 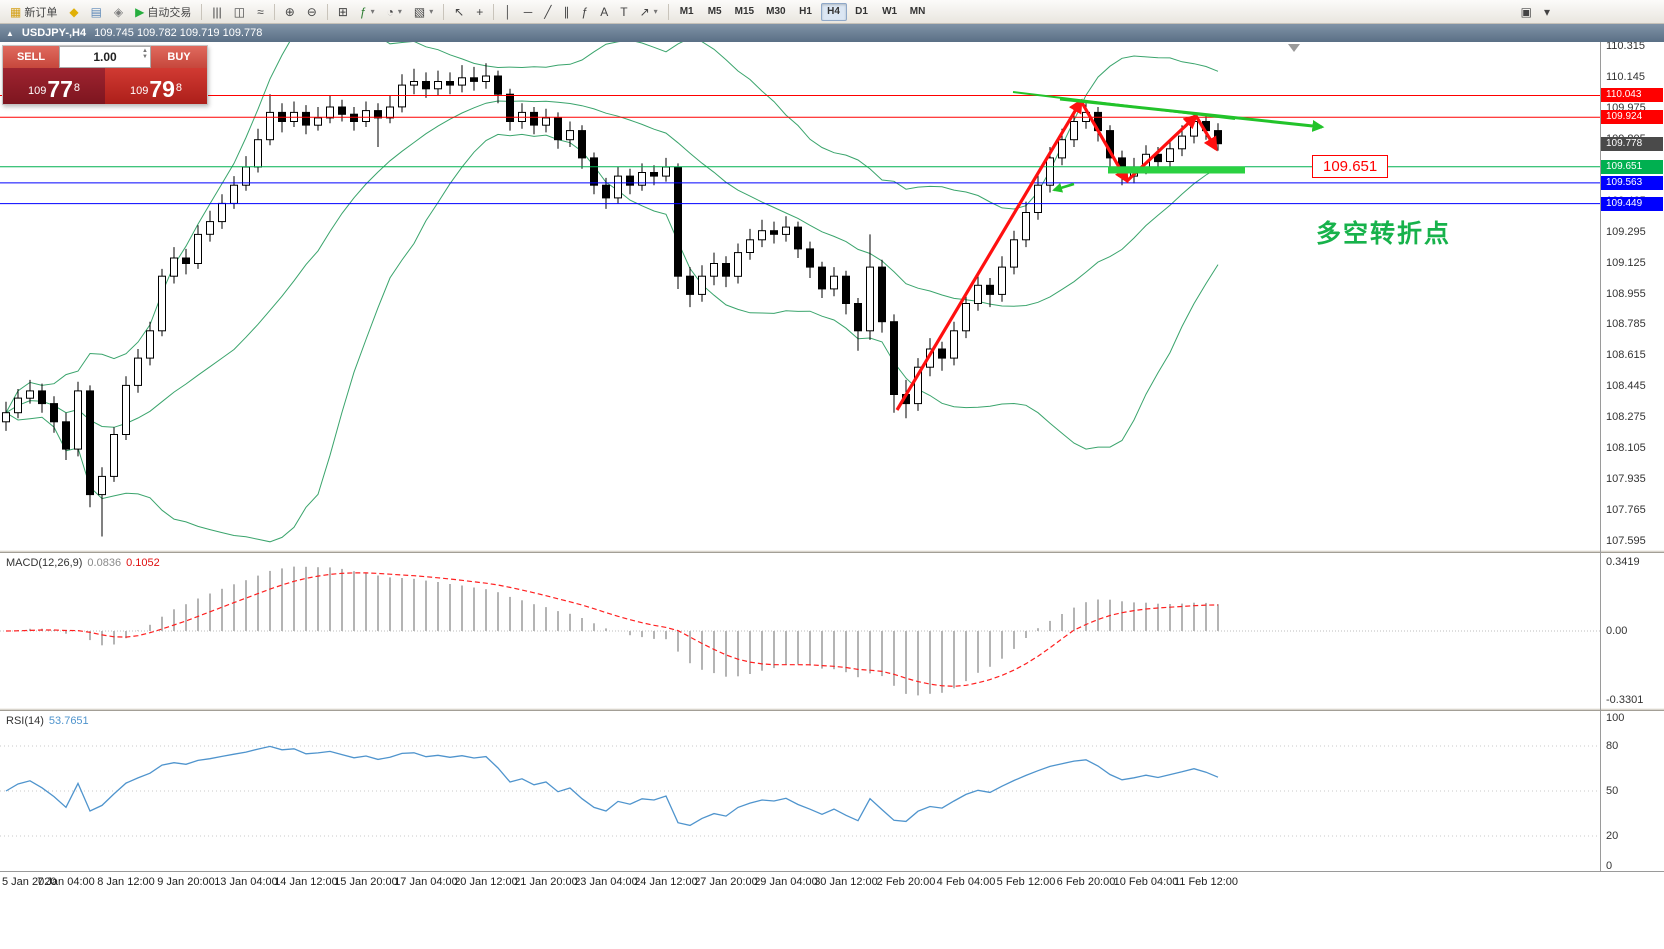 What do you see at coordinates (567, 12) in the screenshot?
I see `channel-button: ∥` at bounding box center [567, 12].